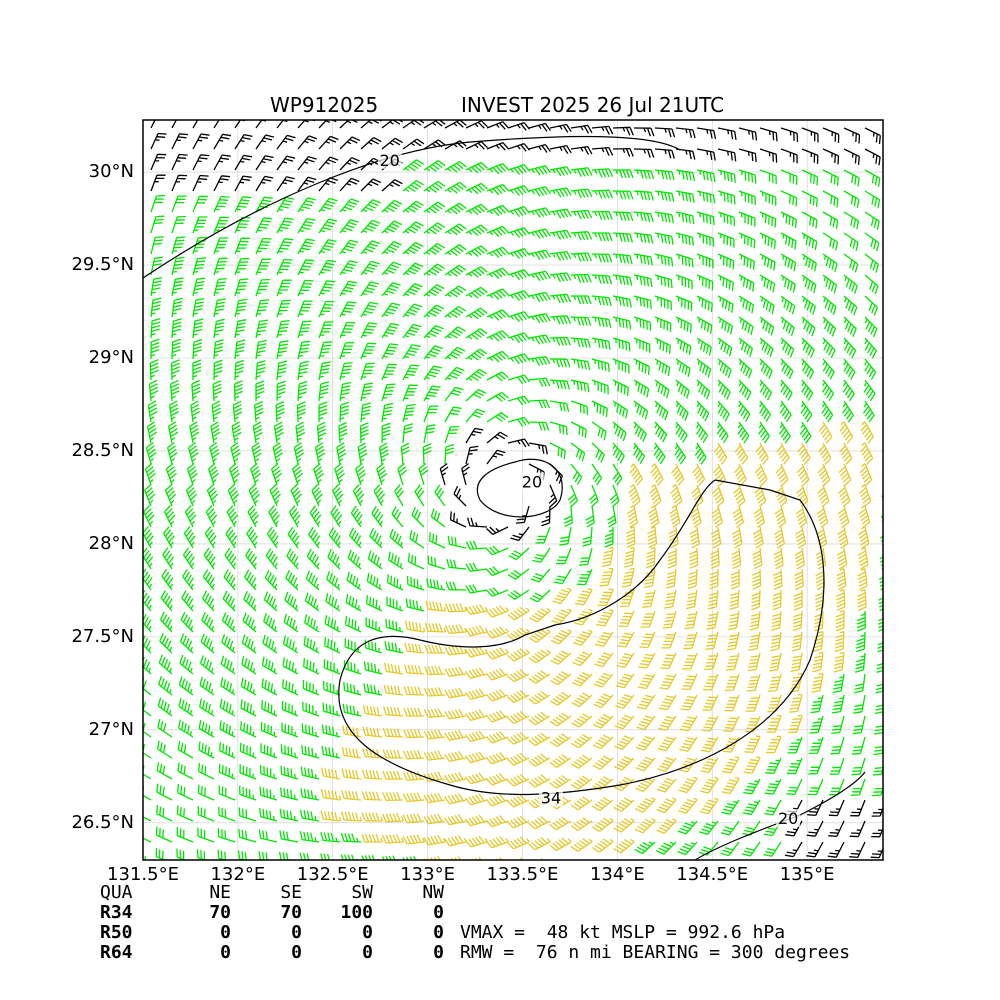 The height and width of the screenshot is (1000, 1000). What do you see at coordinates (111, 172) in the screenshot?
I see `y-tick-label: 30°N` at bounding box center [111, 172].